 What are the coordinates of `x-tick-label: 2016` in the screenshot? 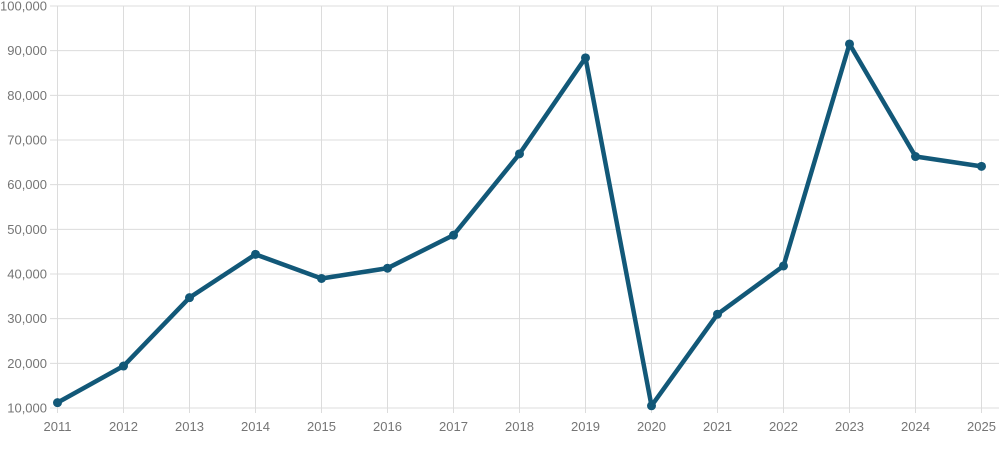 It's located at (387, 426).